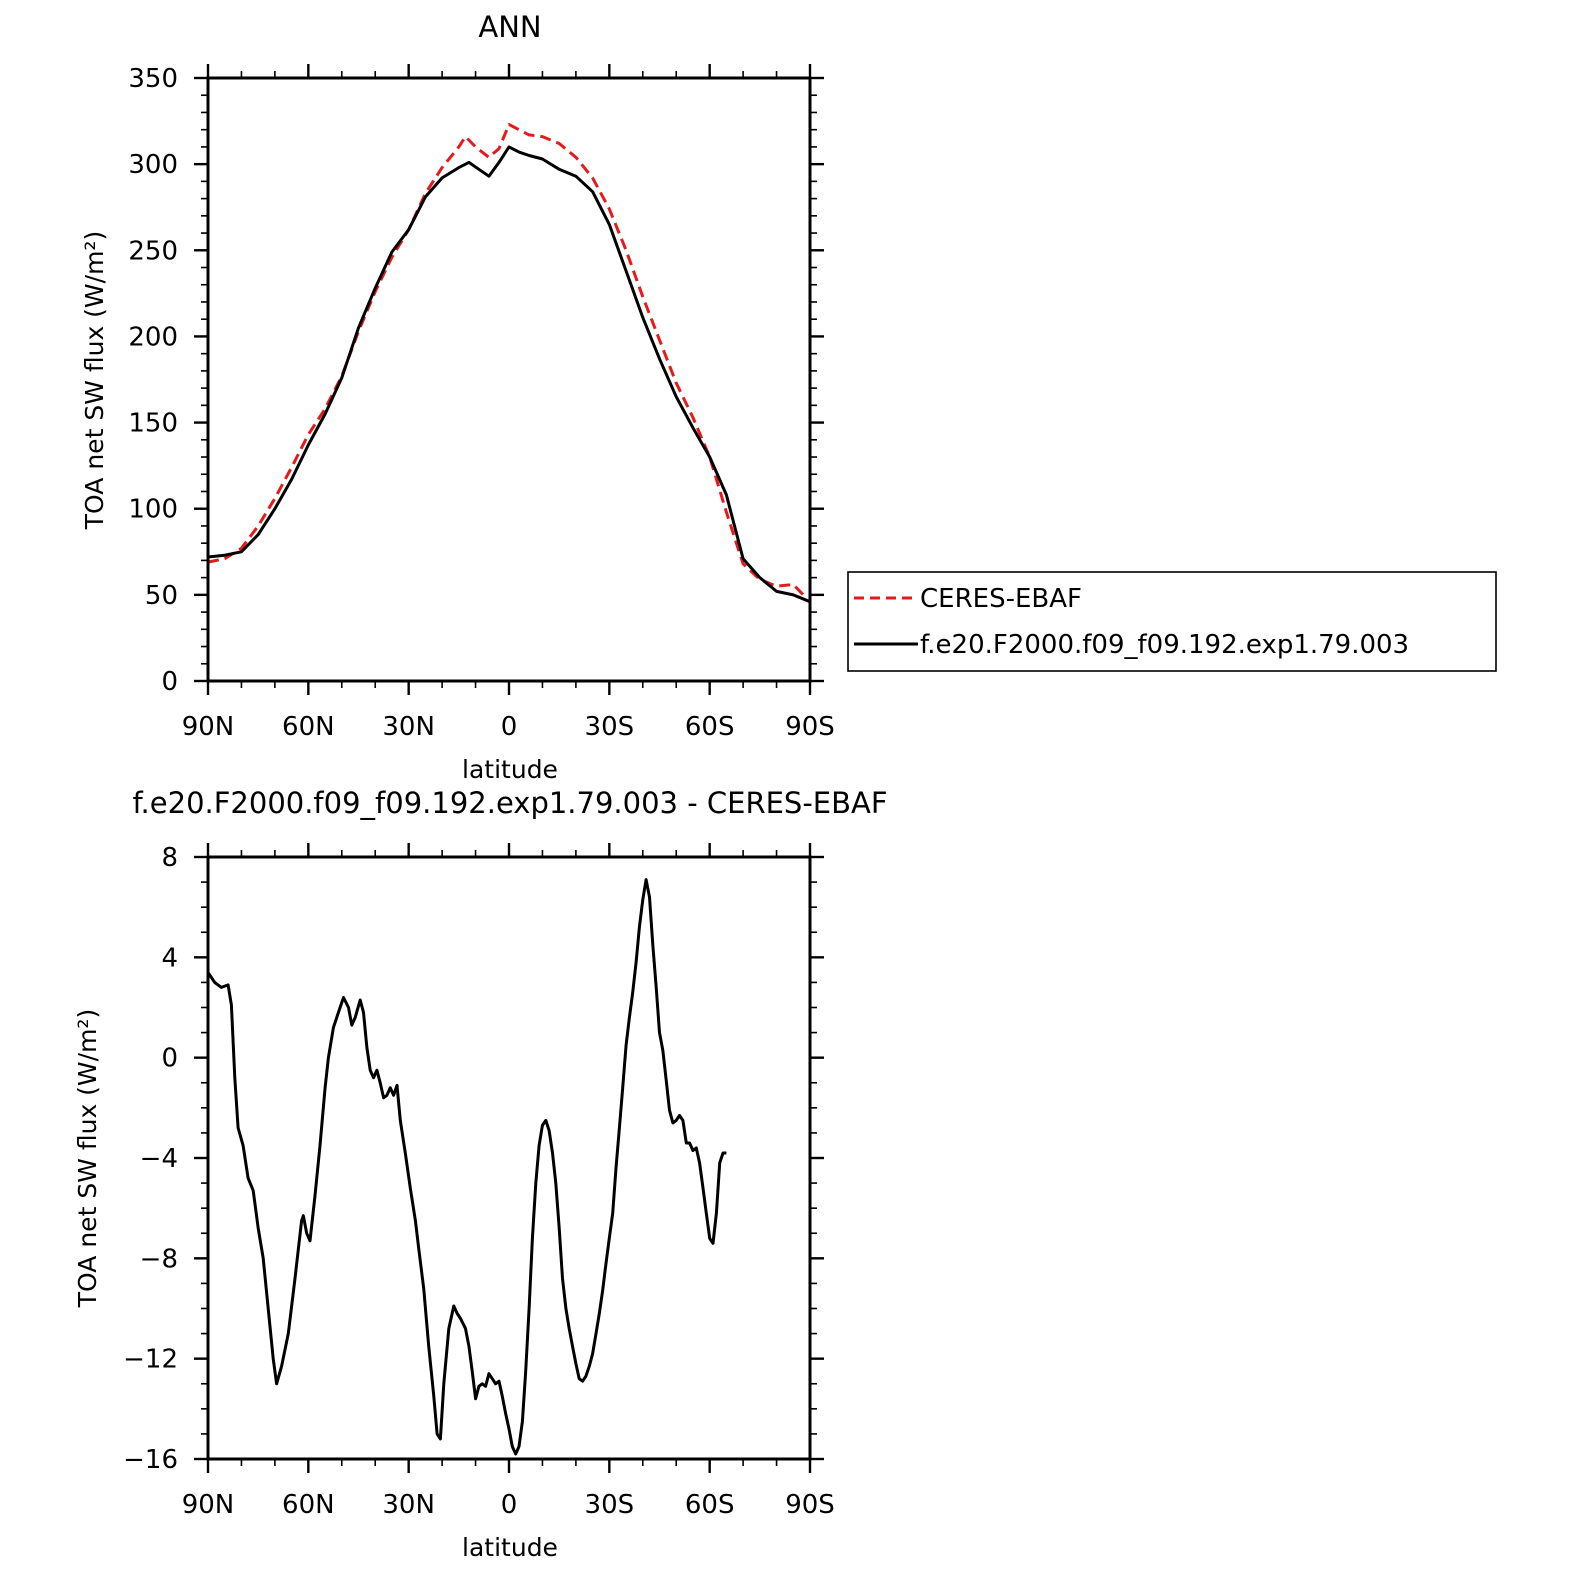 This screenshot has width=1574, height=1574. Describe the element at coordinates (161, 596) in the screenshot. I see `y-tick-label: 50` at that location.